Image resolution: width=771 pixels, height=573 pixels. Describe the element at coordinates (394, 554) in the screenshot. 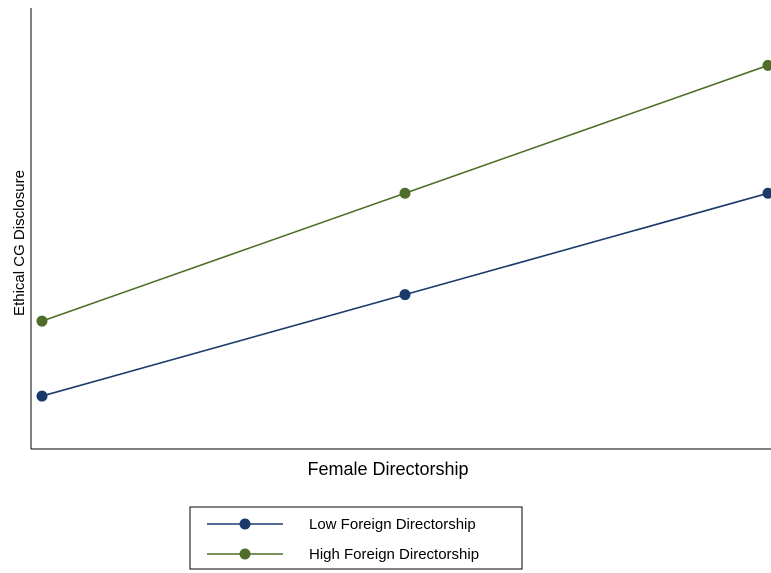

I see `legend-label-high-foreign-directorship: High Foreign Directorship` at that location.